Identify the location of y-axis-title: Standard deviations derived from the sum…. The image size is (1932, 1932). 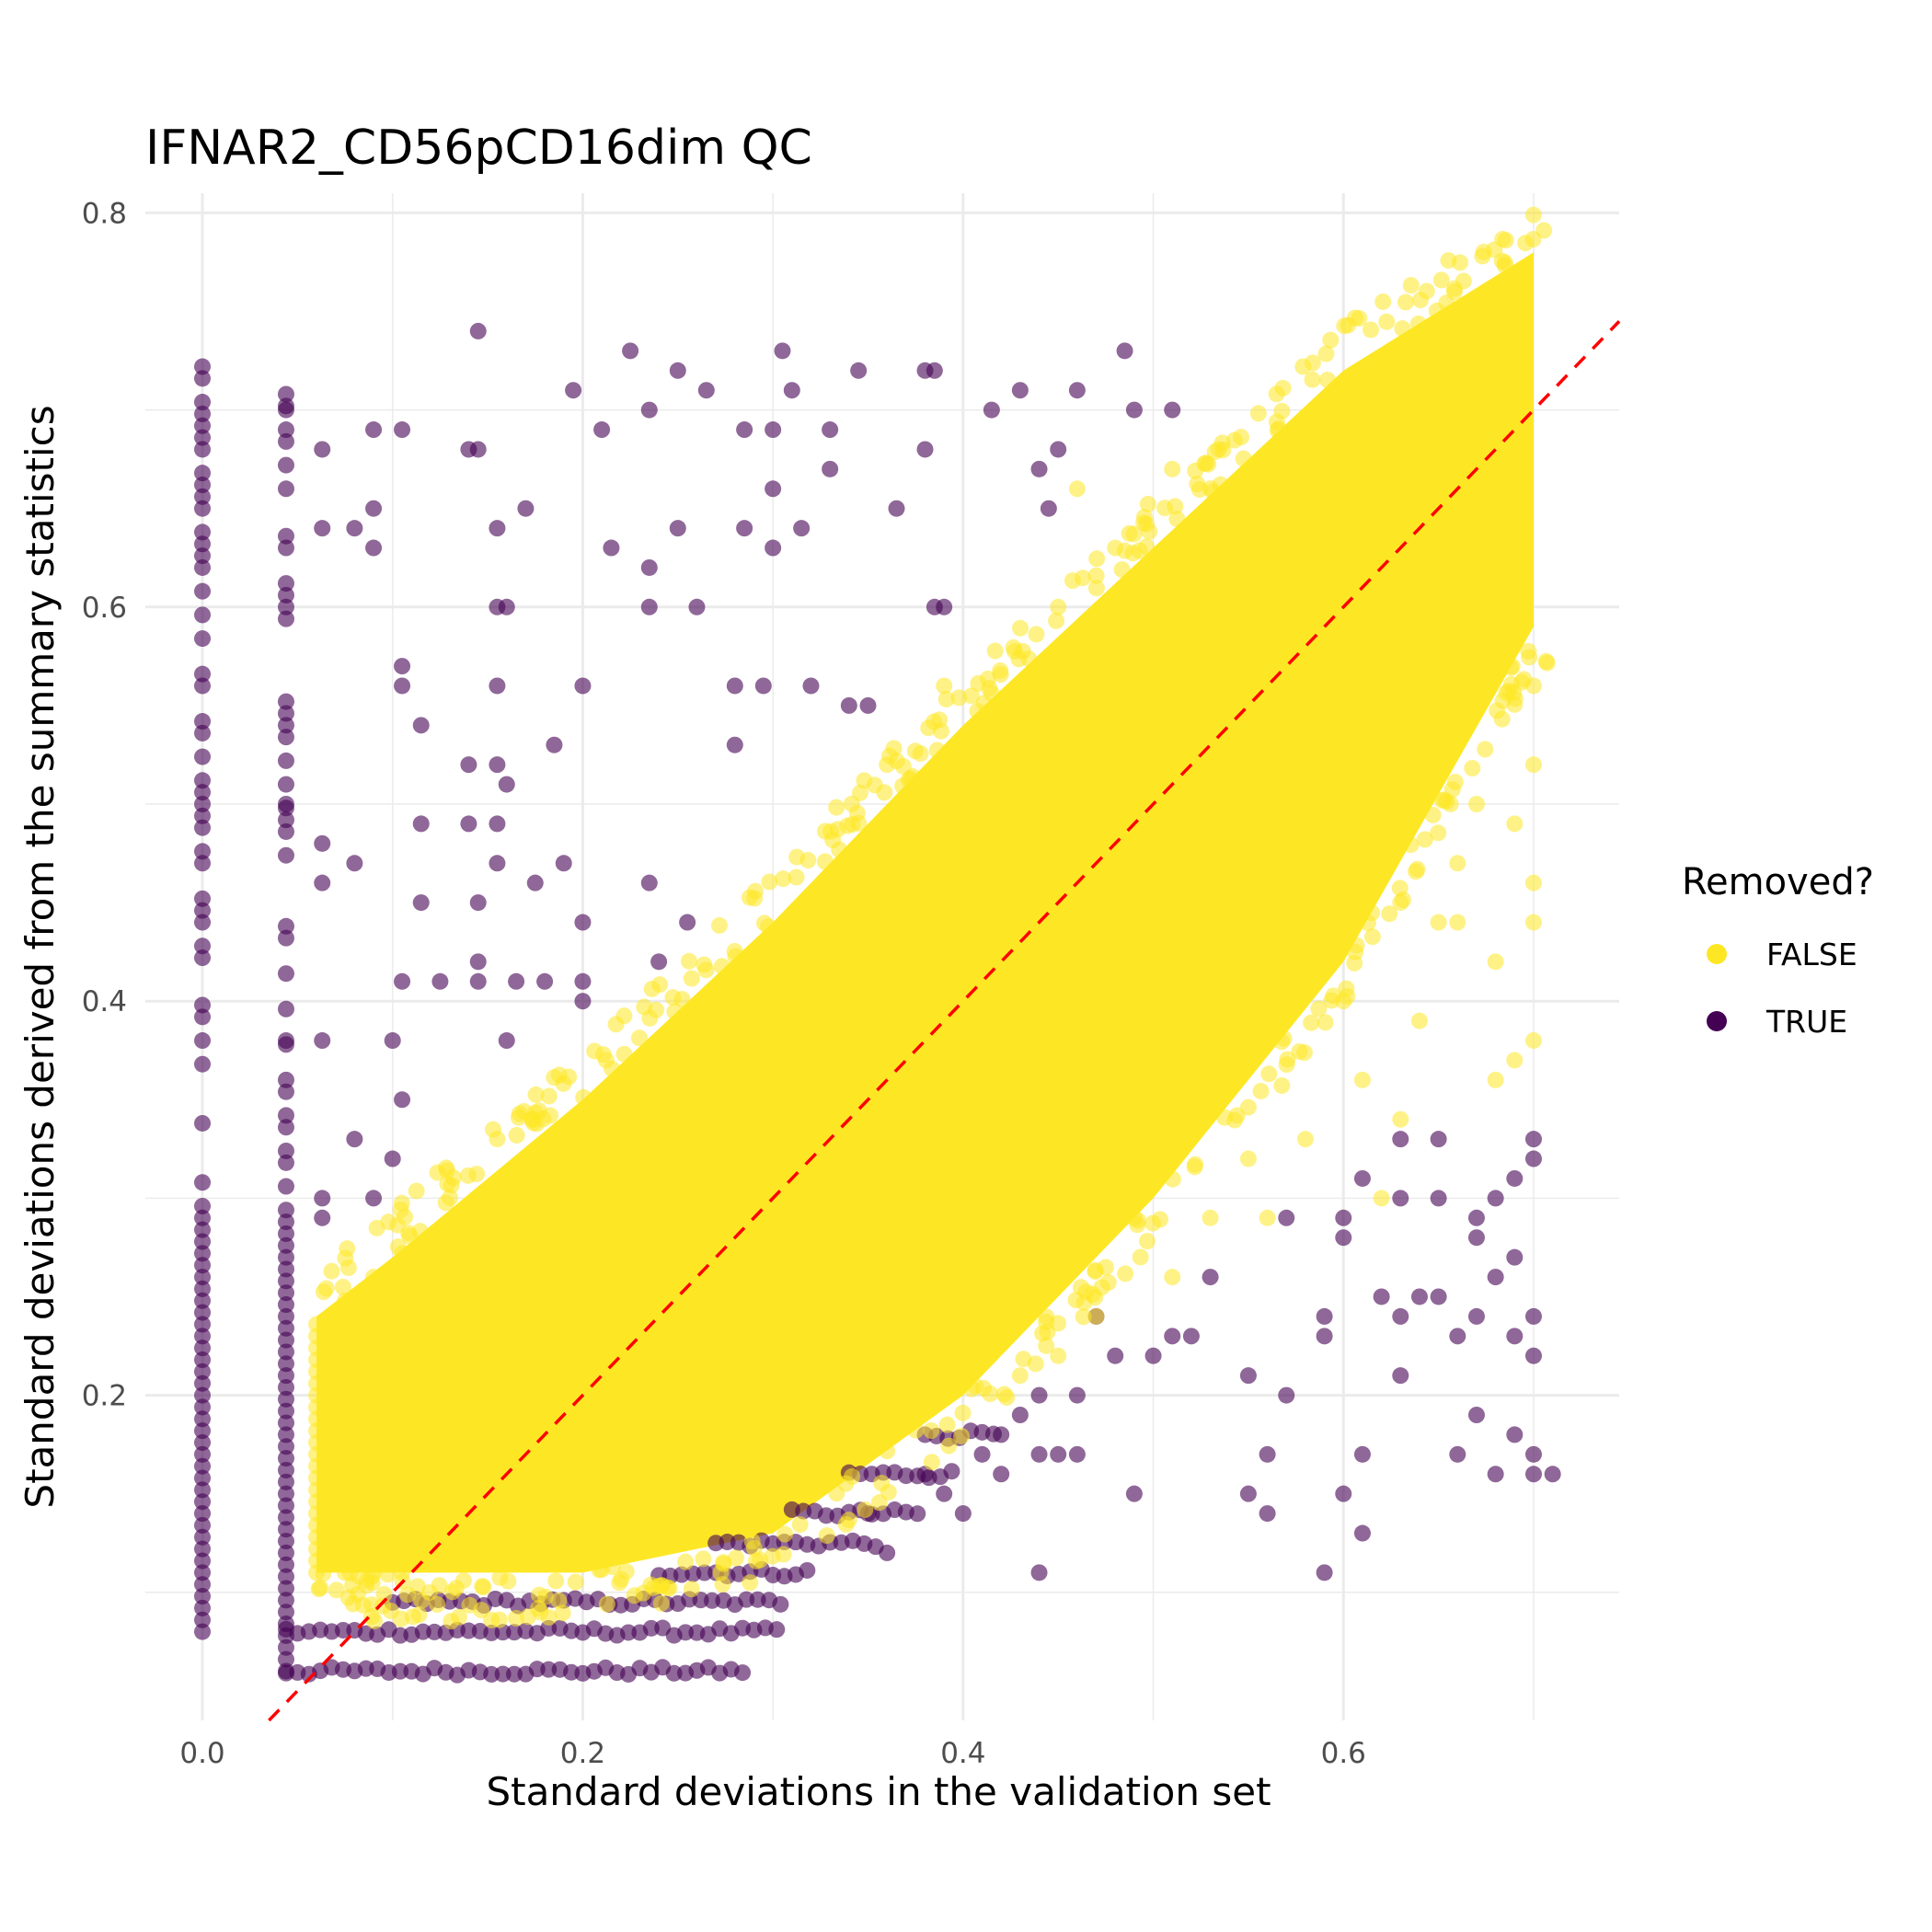
(40, 956).